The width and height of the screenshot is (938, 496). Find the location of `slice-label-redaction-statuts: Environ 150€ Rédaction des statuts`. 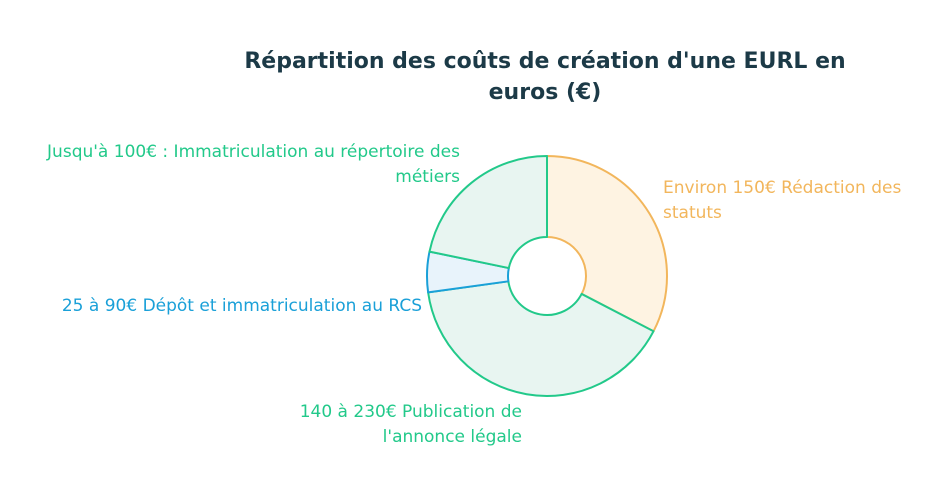

slice-label-redaction-statuts: Environ 150€ Rédaction des statuts is located at coordinates (782, 200).